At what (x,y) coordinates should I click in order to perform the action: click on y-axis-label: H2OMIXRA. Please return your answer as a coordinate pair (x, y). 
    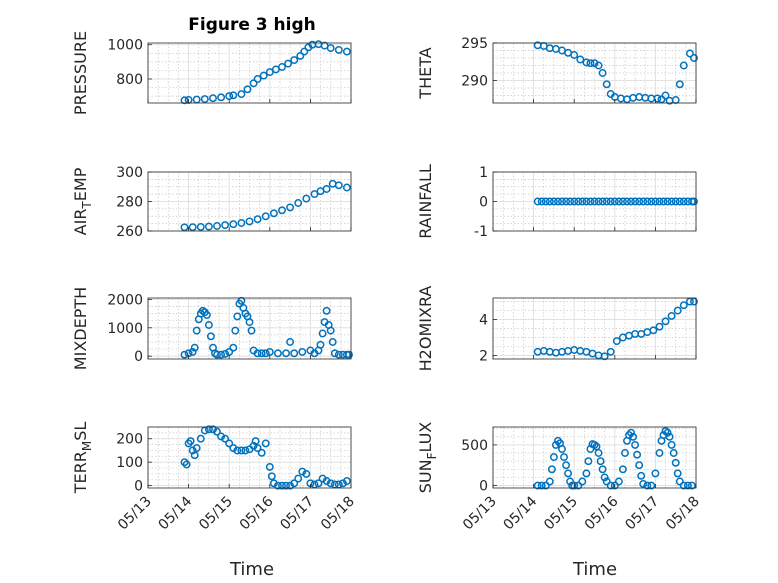
    Looking at the image, I should click on (425, 329).